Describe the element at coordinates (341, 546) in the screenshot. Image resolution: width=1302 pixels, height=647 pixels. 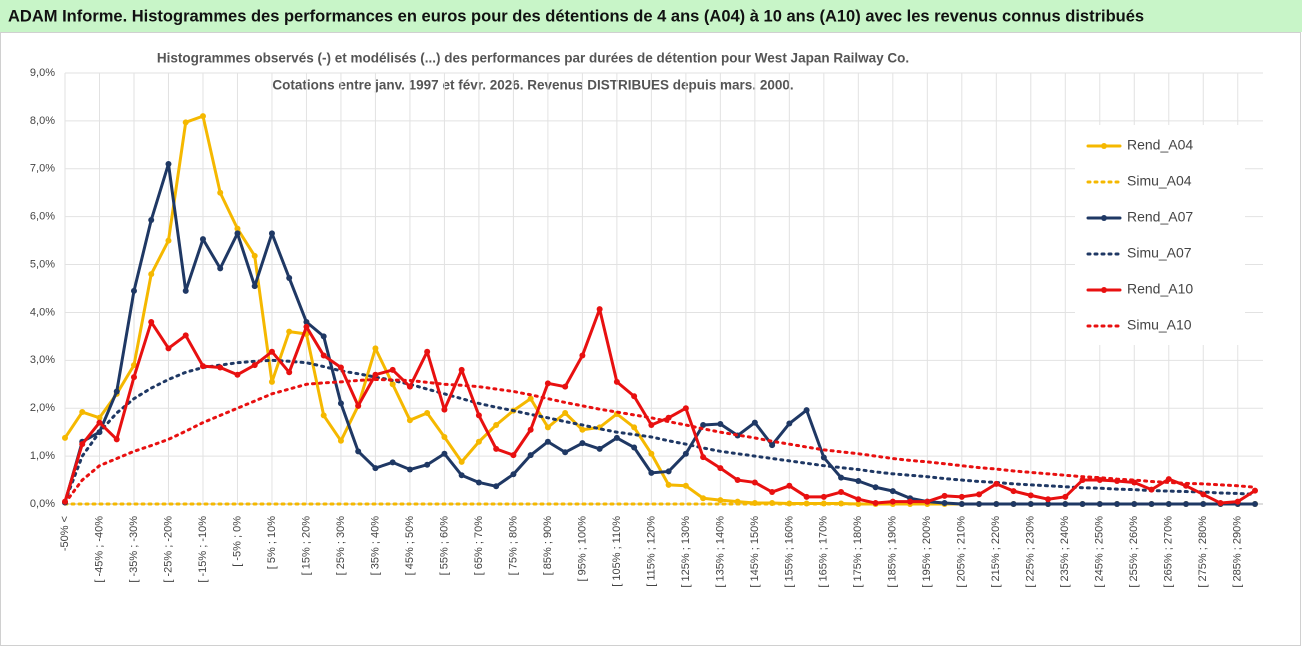
I see `x-tick-label: [ 25% ; 30%` at that location.